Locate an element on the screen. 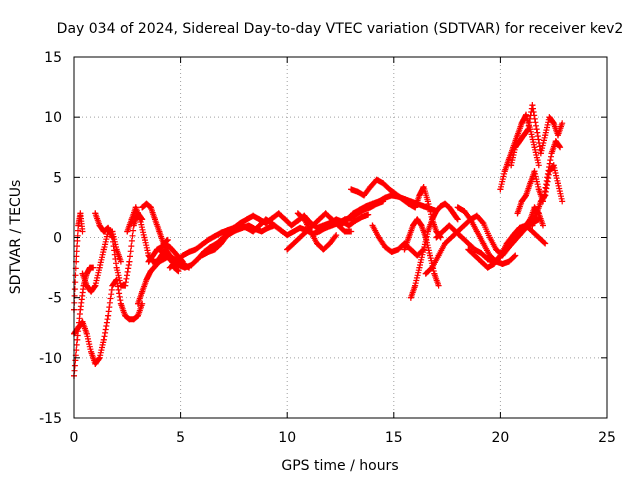  y-tick-label: 0 is located at coordinates (57, 239).